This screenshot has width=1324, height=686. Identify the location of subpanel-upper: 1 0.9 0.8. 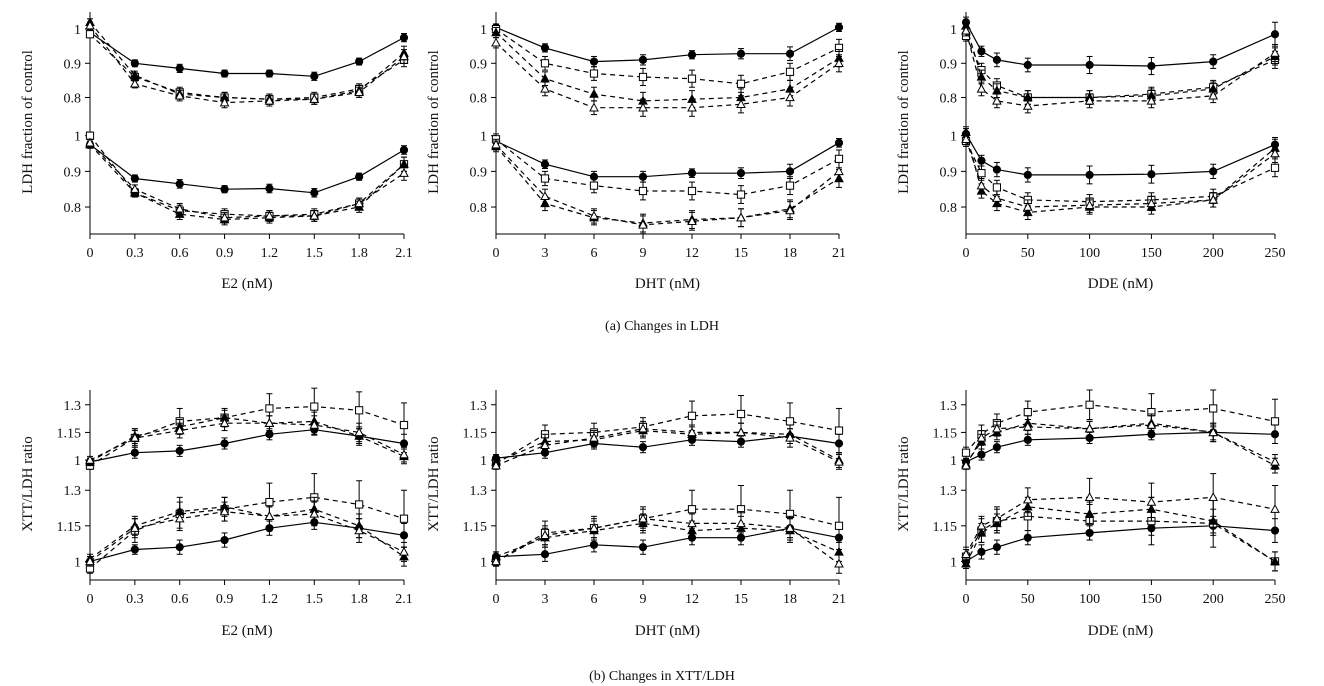
(236, 63).